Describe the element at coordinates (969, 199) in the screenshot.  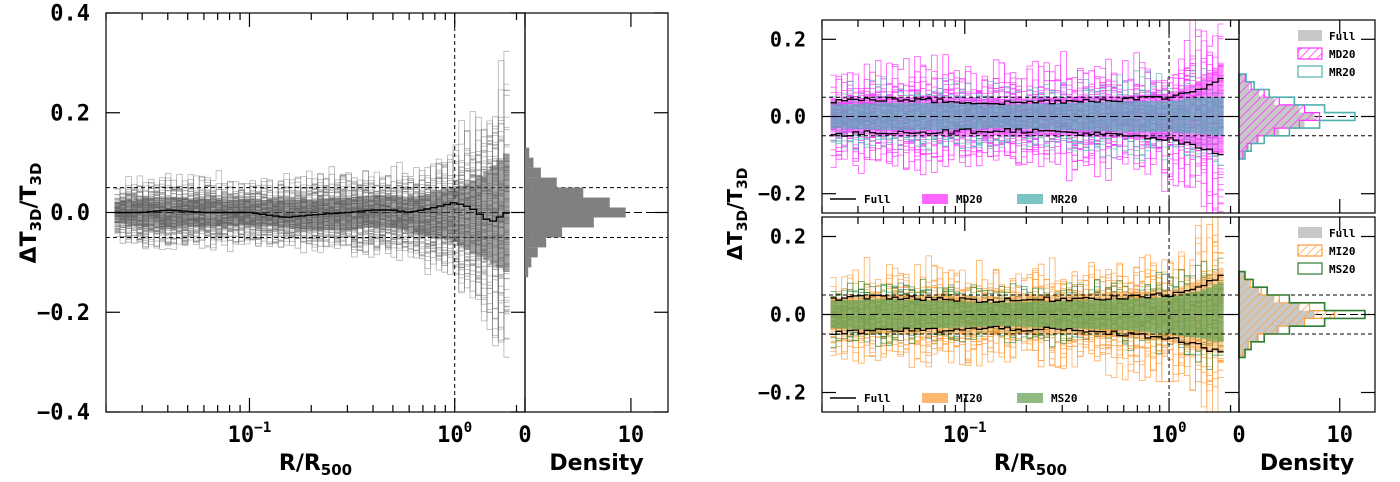
I see `legend-label: MD20` at that location.